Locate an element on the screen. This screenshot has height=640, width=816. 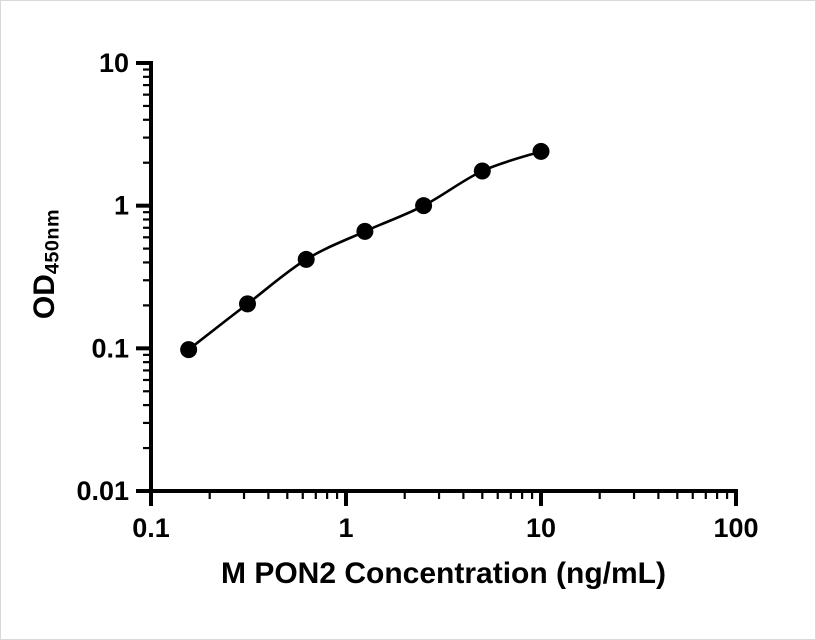
x-tick-label: 1 is located at coordinates (345, 528).